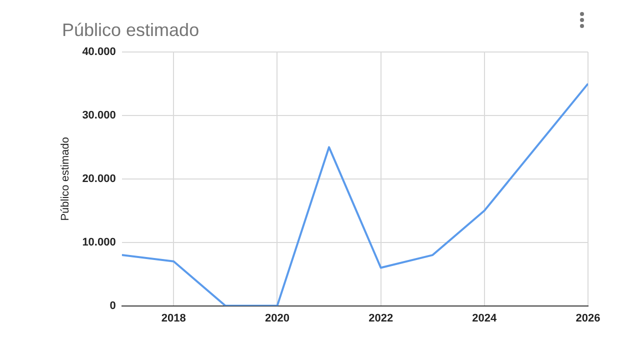 Image resolution: width=620 pixels, height=349 pixels. I want to click on x-tick-label: 2024, so click(485, 318).